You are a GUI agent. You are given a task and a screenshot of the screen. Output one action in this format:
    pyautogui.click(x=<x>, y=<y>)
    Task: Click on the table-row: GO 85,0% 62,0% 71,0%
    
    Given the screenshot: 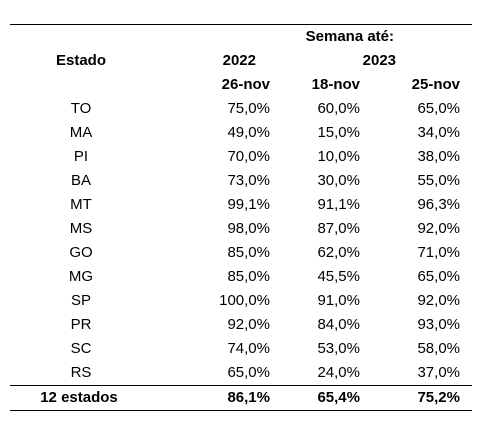 What is the action you would take?
    pyautogui.click(x=241, y=253)
    